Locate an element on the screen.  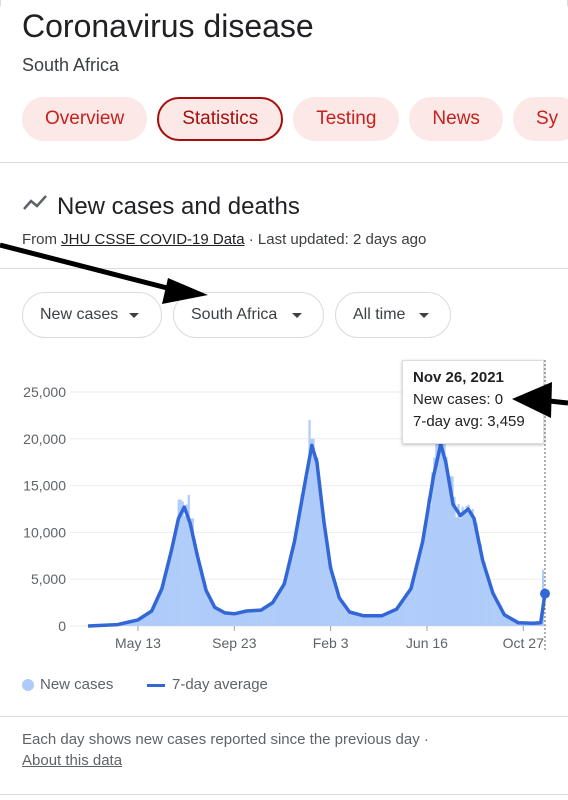
x-tick-label: Jun 16 is located at coordinates (427, 643).